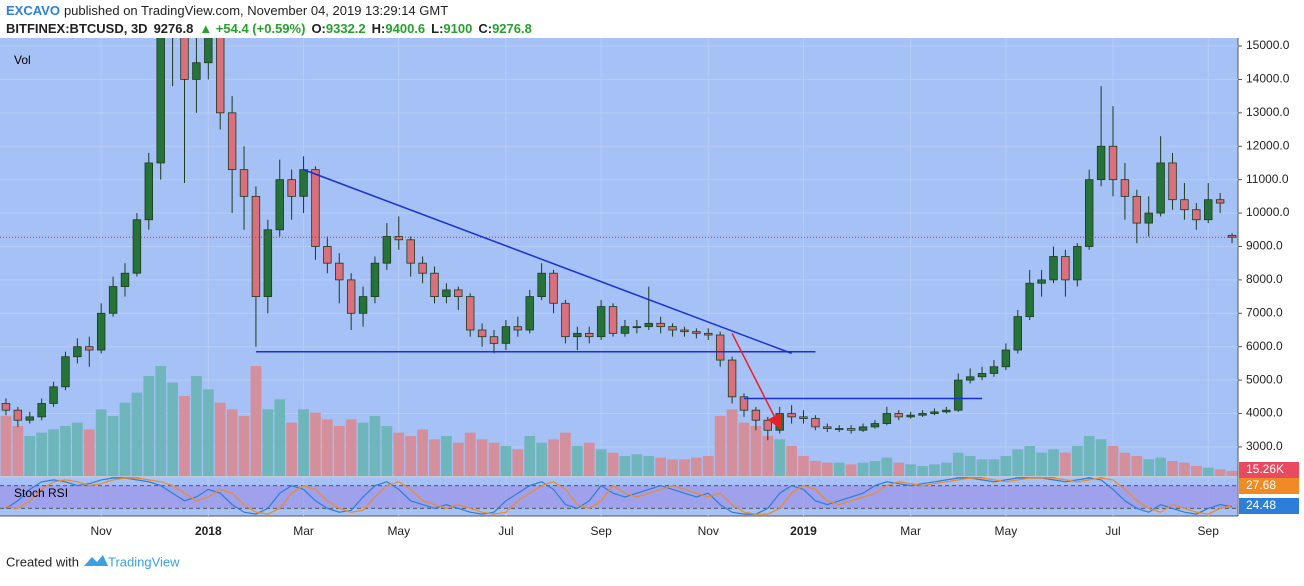 The image size is (1304, 586). I want to click on rsi-last-label: 24.48, so click(1261, 505).